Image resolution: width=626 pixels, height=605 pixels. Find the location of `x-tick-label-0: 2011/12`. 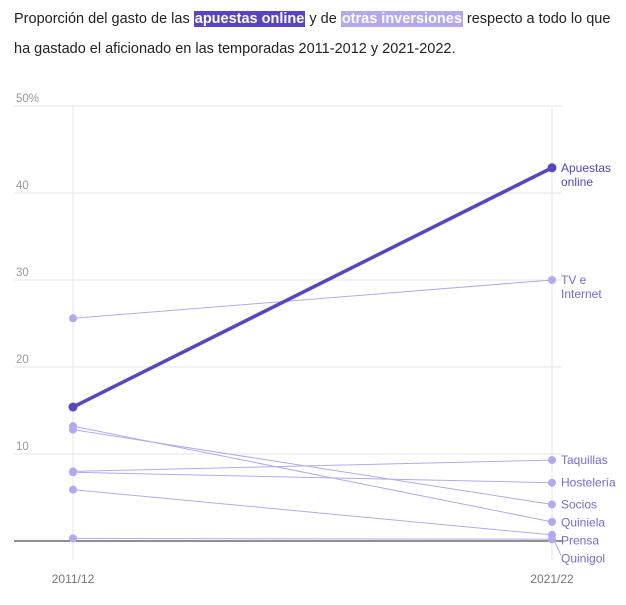

x-tick-label-0: 2011/12 is located at coordinates (73, 579).